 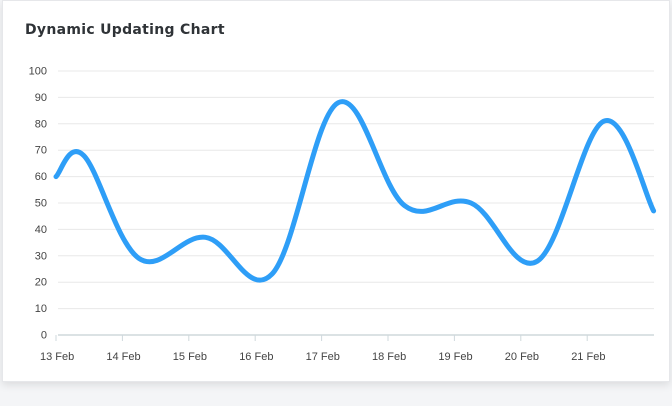 What do you see at coordinates (38, 72) in the screenshot?
I see `y-tick-label: 100` at bounding box center [38, 72].